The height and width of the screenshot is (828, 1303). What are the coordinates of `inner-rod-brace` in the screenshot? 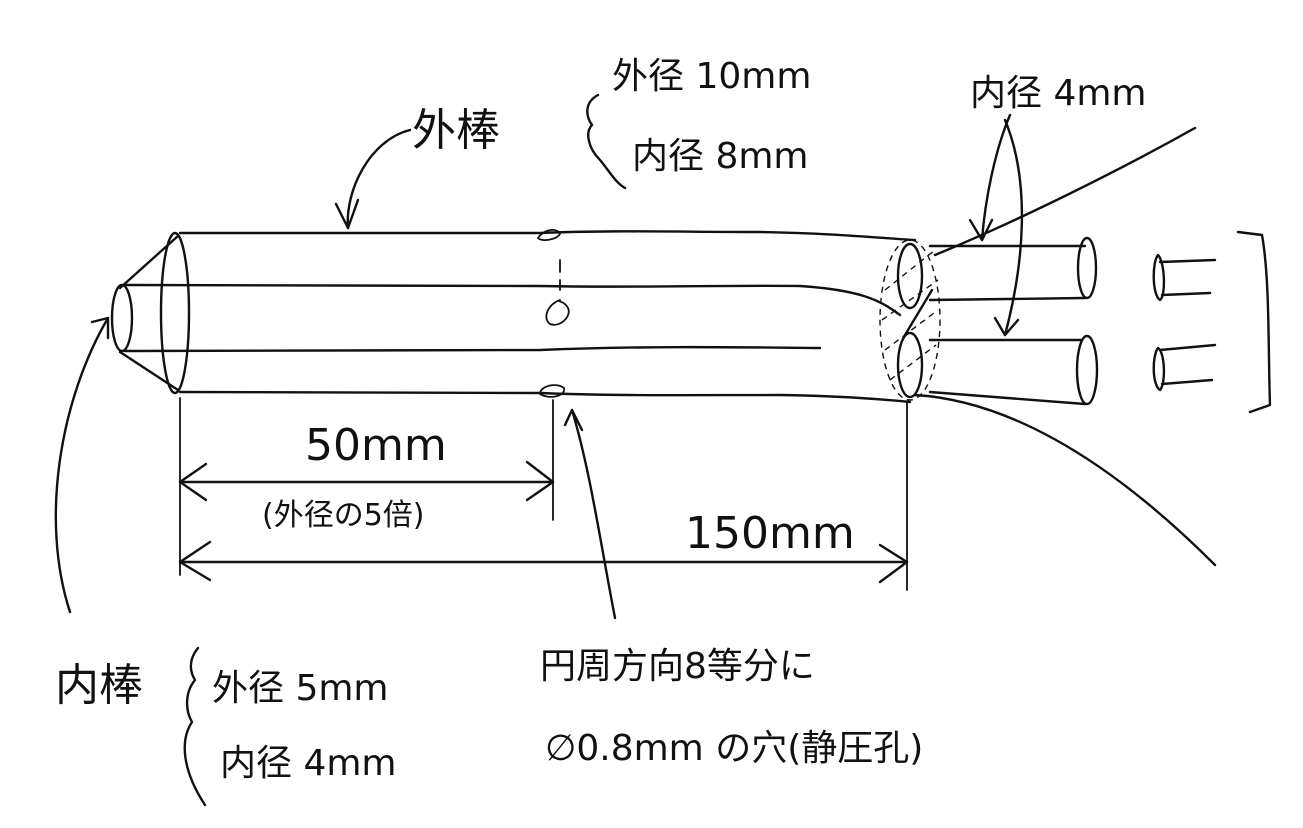 It's located at (195, 726).